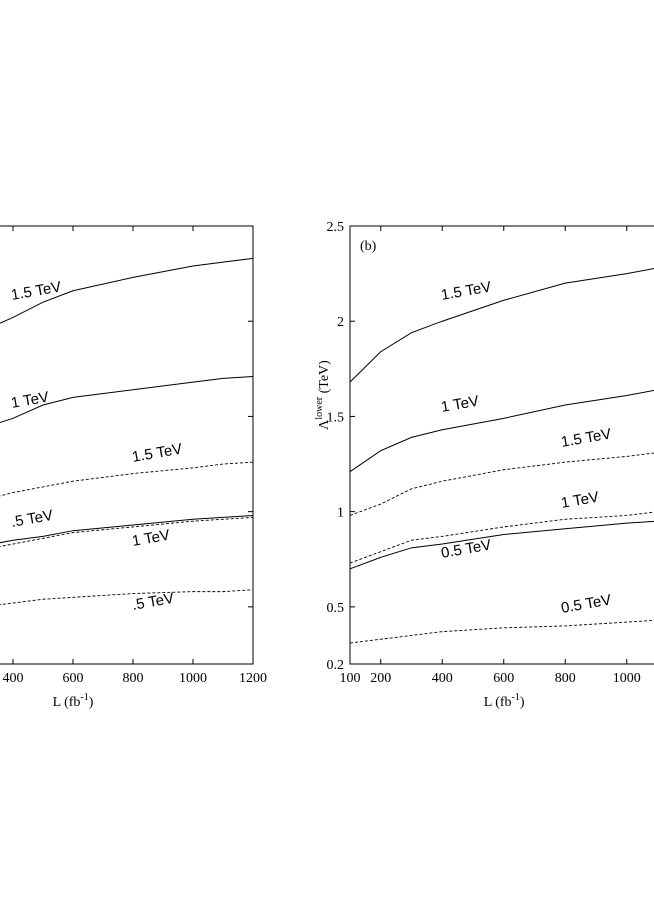 This screenshot has width=654, height=924. I want to click on y-axis-label-main: Λ, so click(324, 424).